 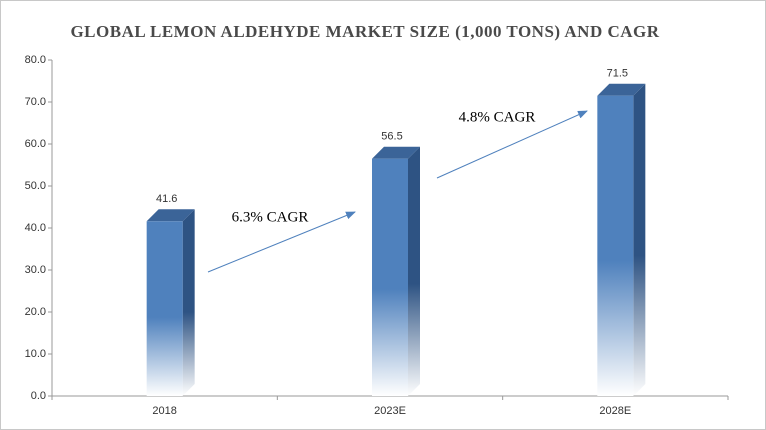 I want to click on y-tick-label: 80.0, so click(x=35, y=60).